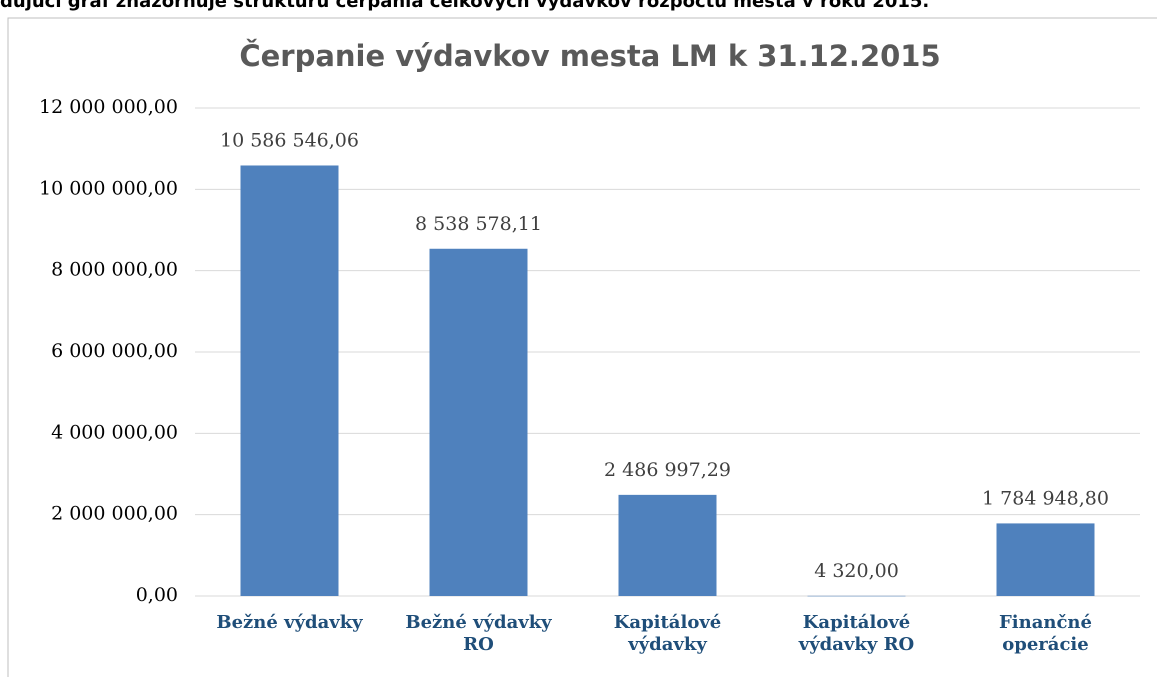 The height and width of the screenshot is (677, 1157). I want to click on x-tick-label: Kapitálové výdavky, so click(667, 633).